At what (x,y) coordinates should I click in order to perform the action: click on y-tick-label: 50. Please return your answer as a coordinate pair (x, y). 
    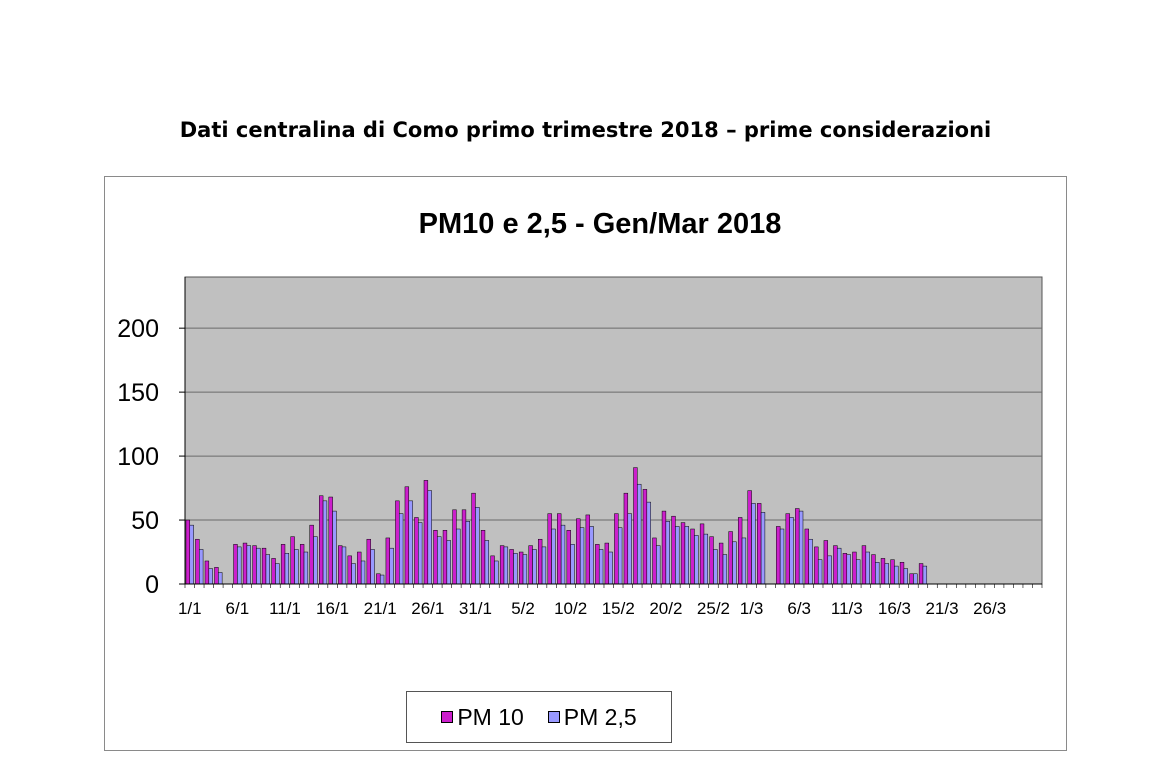
    Looking at the image, I should click on (145, 521).